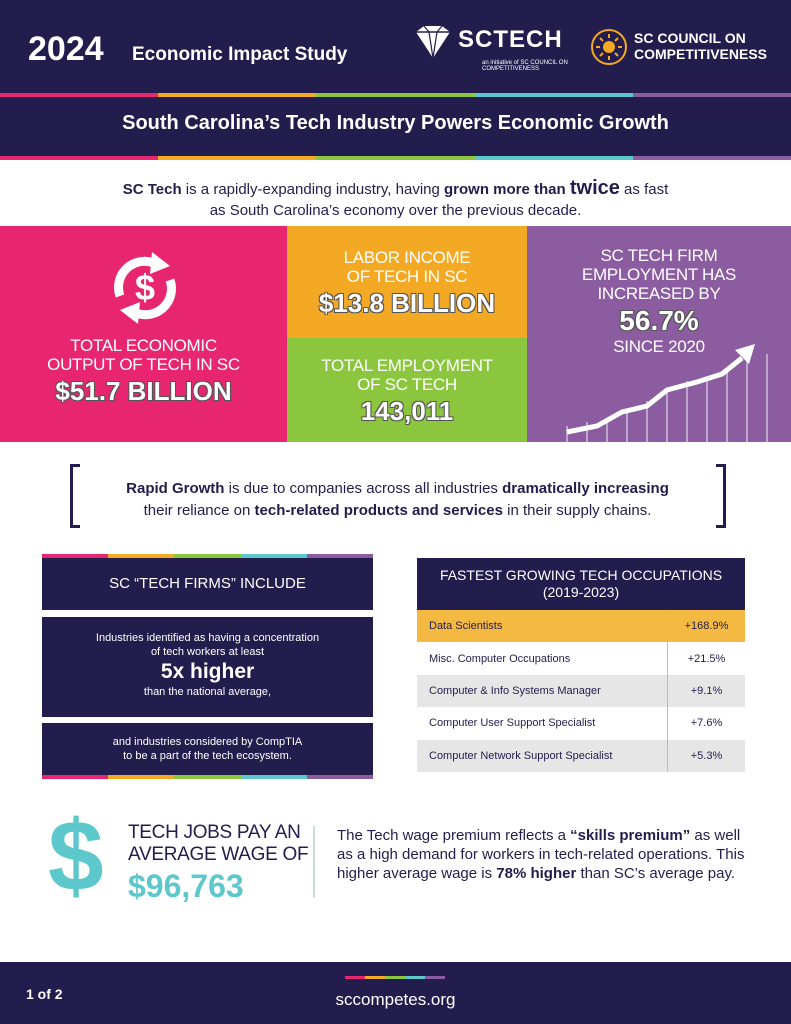 The width and height of the screenshot is (791, 1024). Describe the element at coordinates (407, 365) in the screenshot. I see `employ-label1: TOTAL EMPLOYMENT` at that location.